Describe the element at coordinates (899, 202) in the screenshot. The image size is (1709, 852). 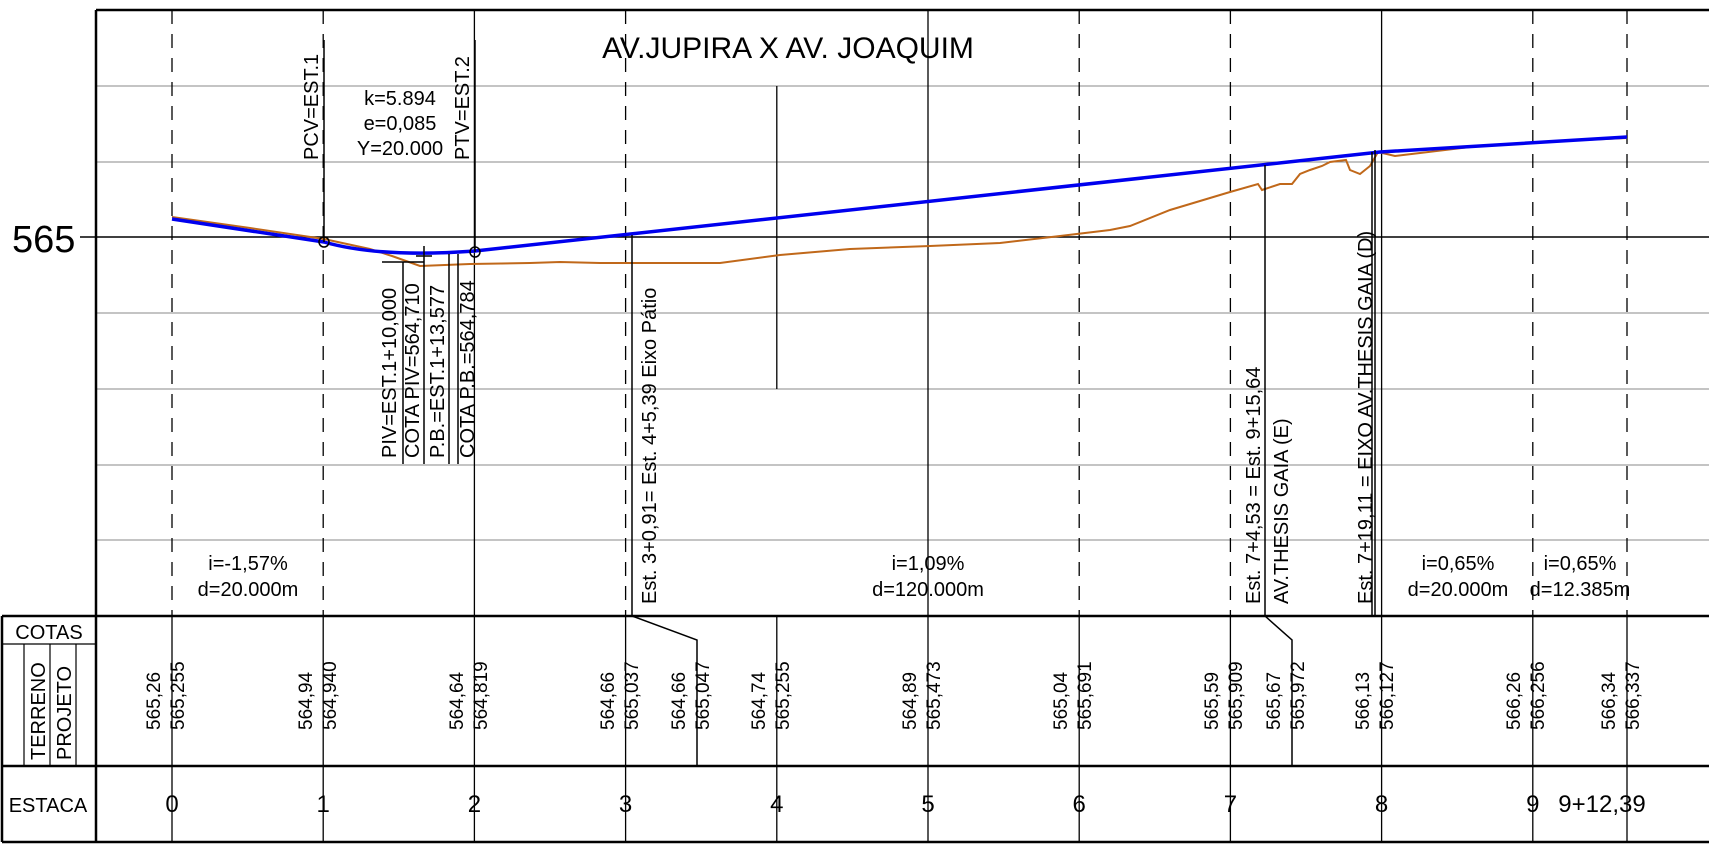
I see `terreno-profile-line` at that location.